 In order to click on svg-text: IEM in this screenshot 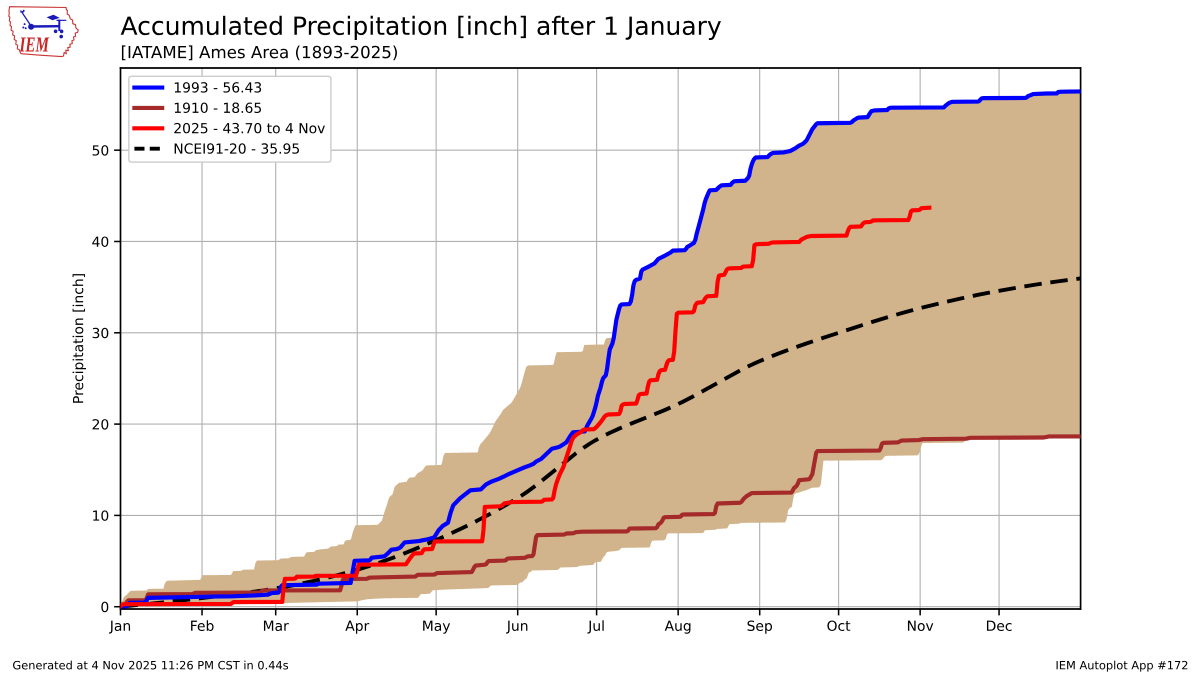, I will do `click(34, 44)`.